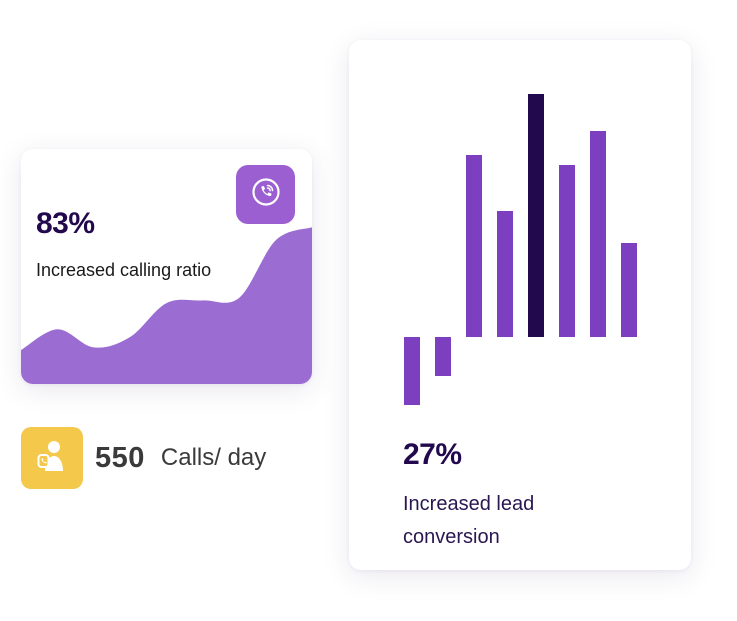 The width and height of the screenshot is (737, 621). Describe the element at coordinates (124, 270) in the screenshot. I see `calling-ratio-label: Increased calling ratio` at that location.